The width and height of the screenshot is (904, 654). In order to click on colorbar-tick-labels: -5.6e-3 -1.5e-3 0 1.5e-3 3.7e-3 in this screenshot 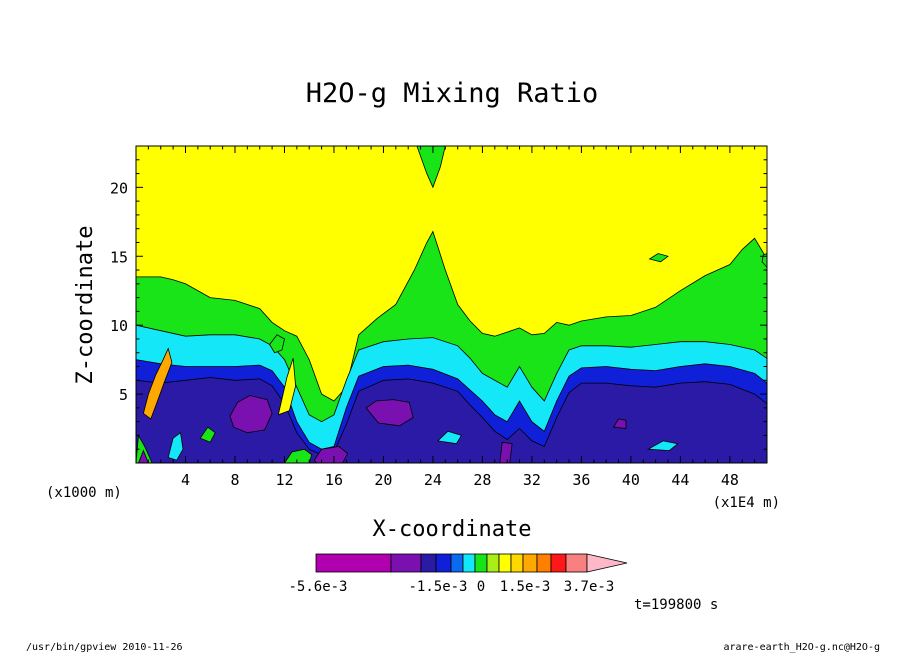, I will do `click(451, 587)`.